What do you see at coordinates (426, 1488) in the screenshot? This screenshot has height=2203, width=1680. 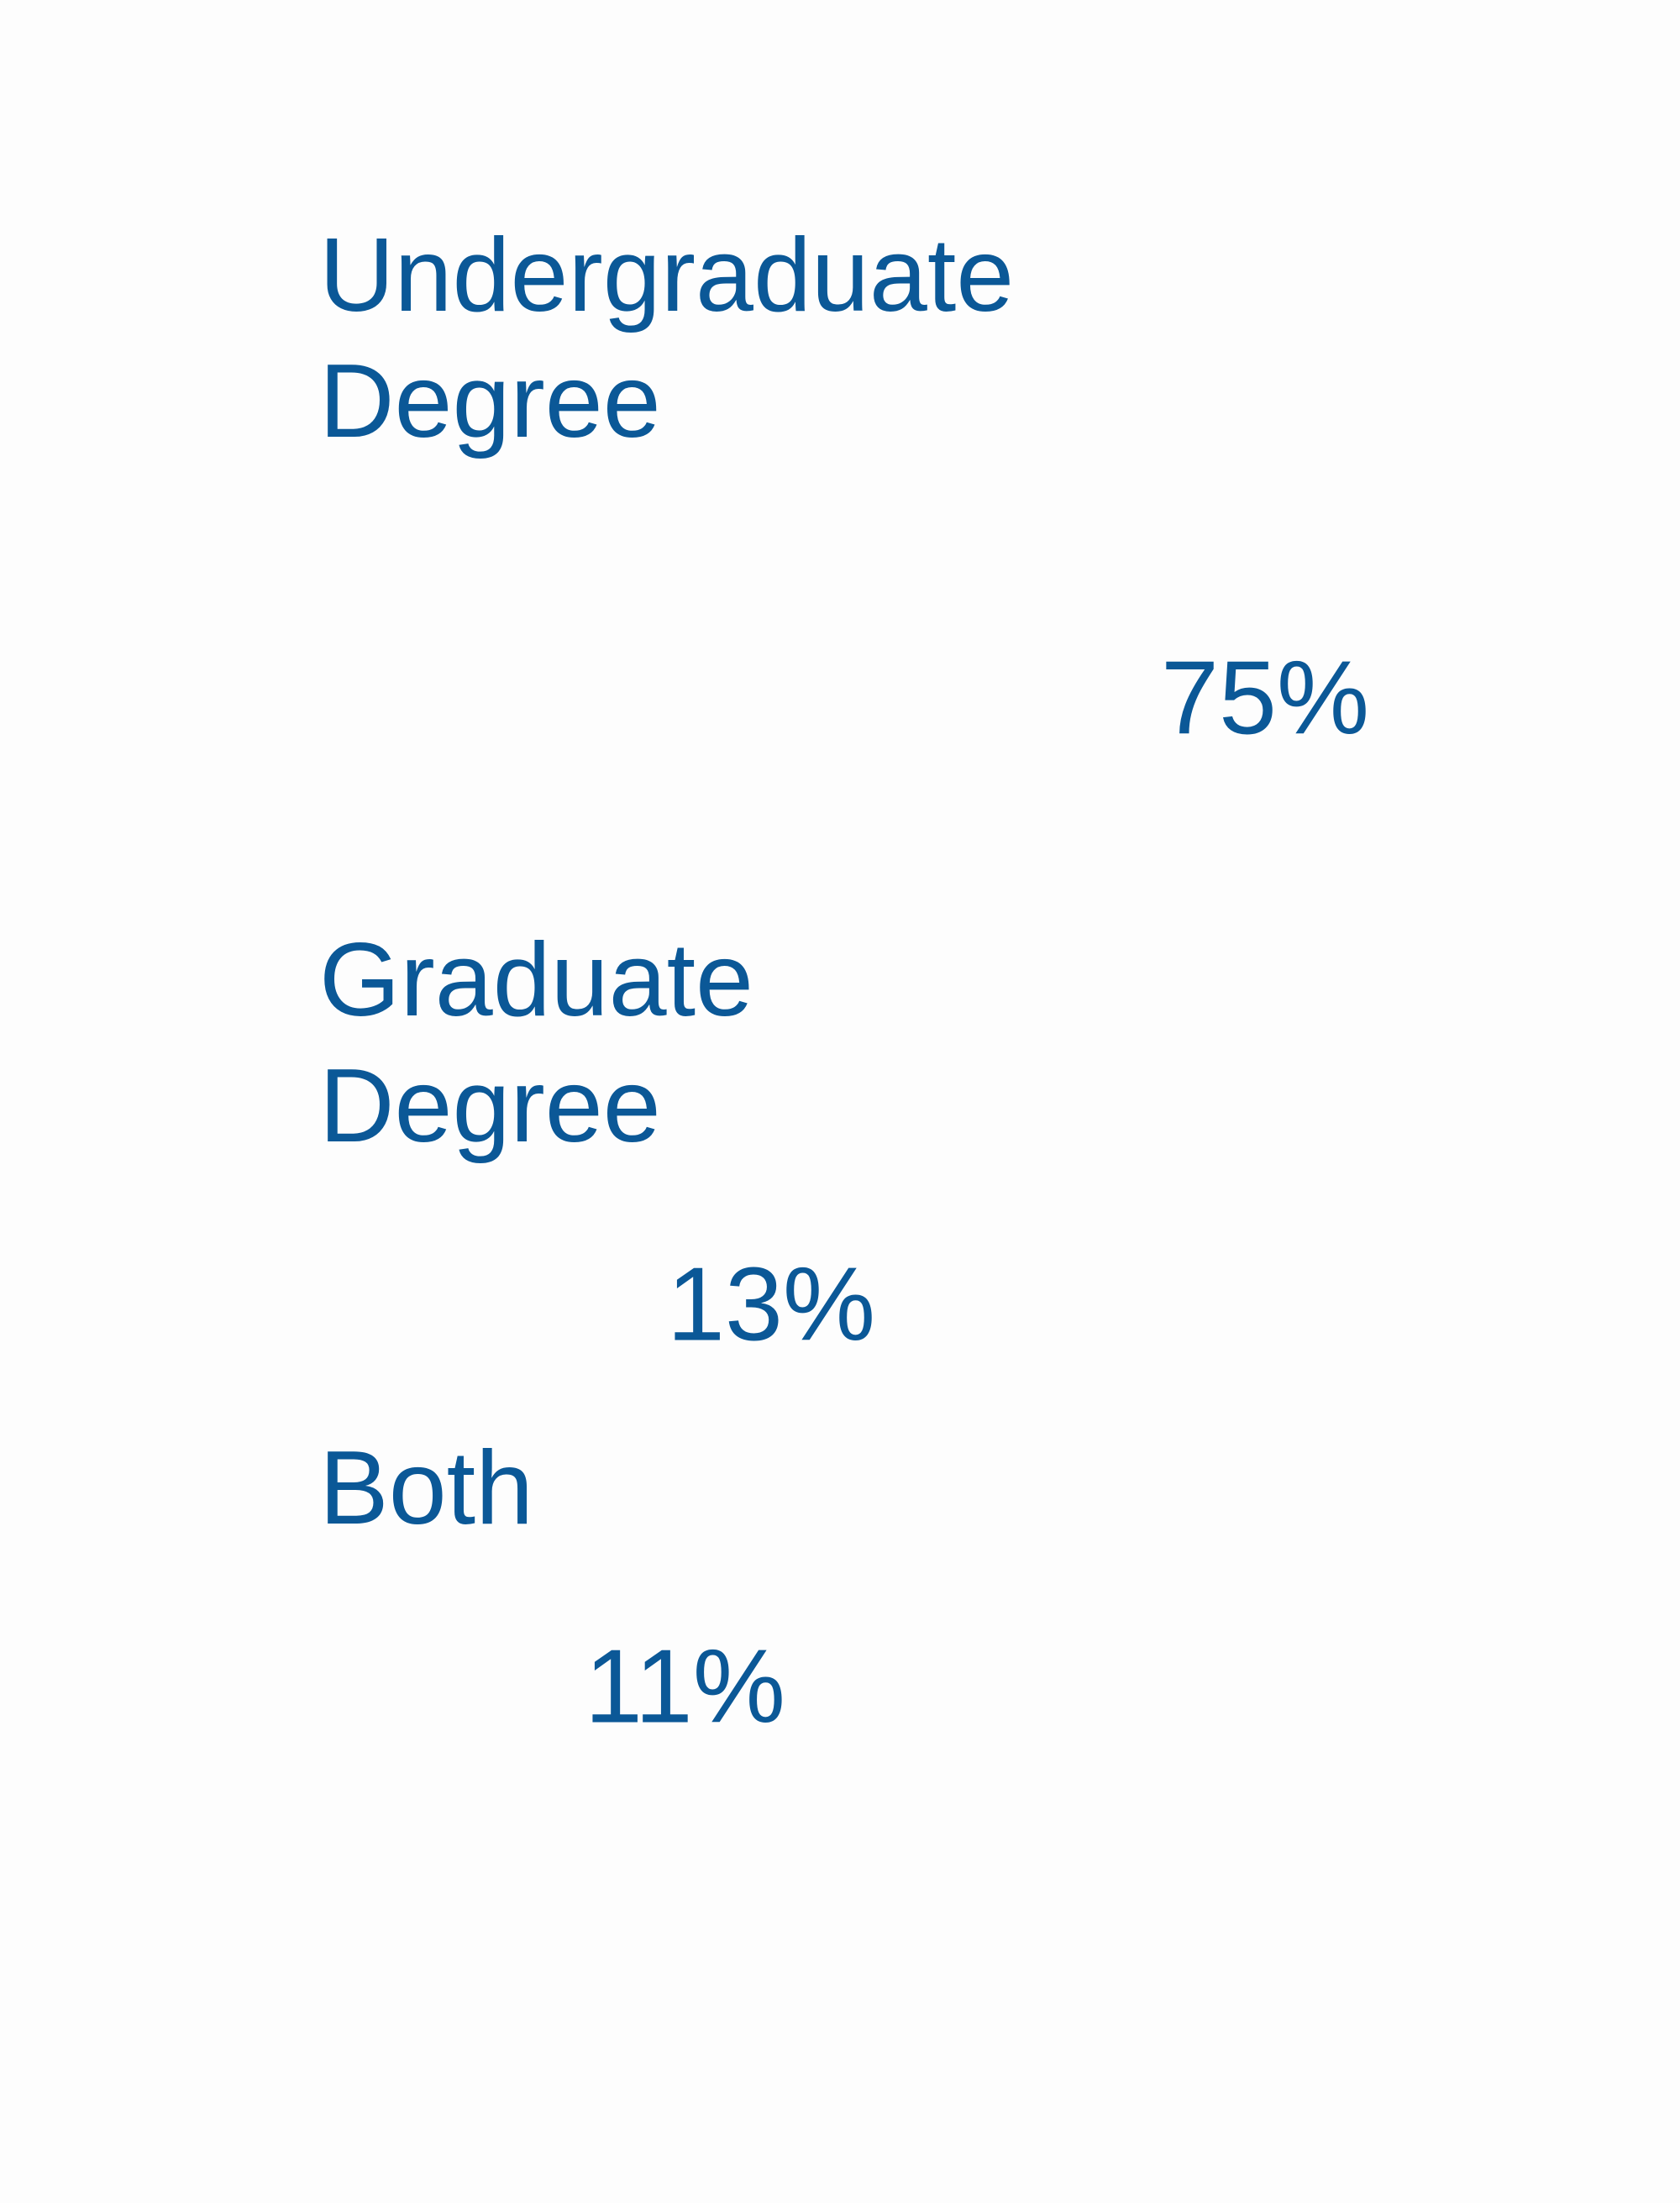 I see `category-label: Both` at bounding box center [426, 1488].